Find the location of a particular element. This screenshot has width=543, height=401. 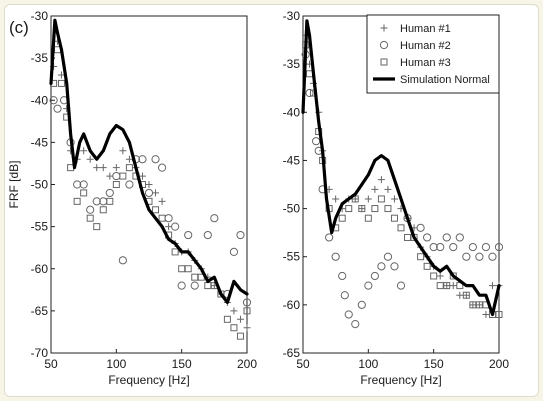

legend-entry: Human #1 is located at coordinates (425, 29).